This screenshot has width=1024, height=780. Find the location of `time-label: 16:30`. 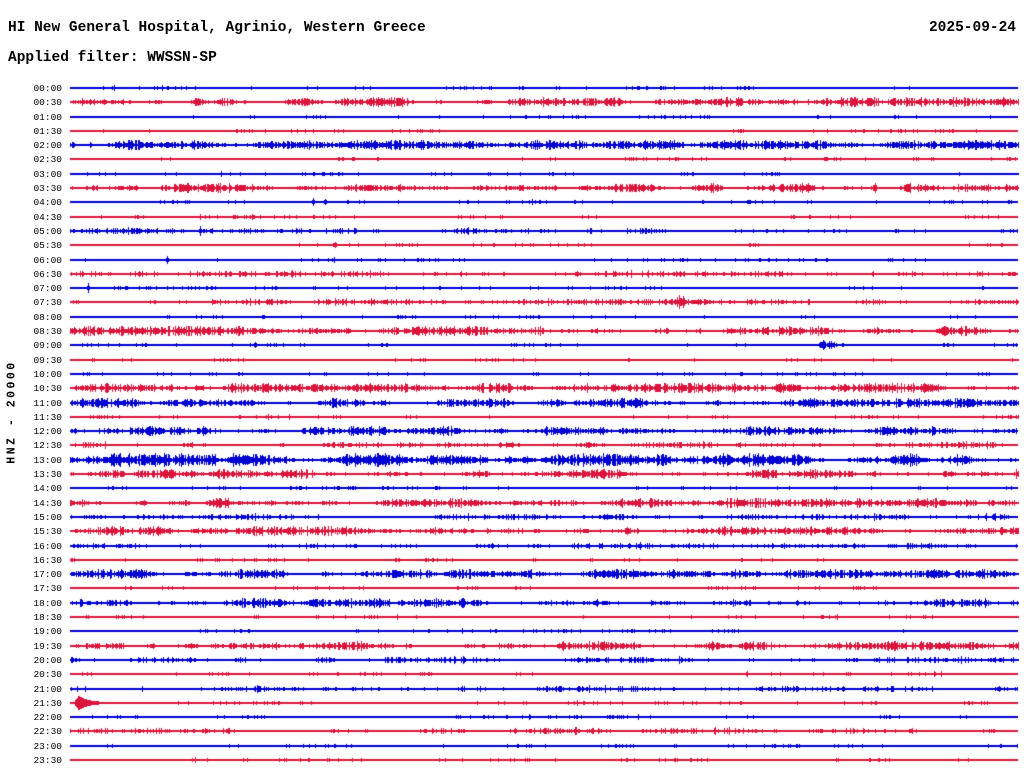

time-label: 16:30 is located at coordinates (47, 560).